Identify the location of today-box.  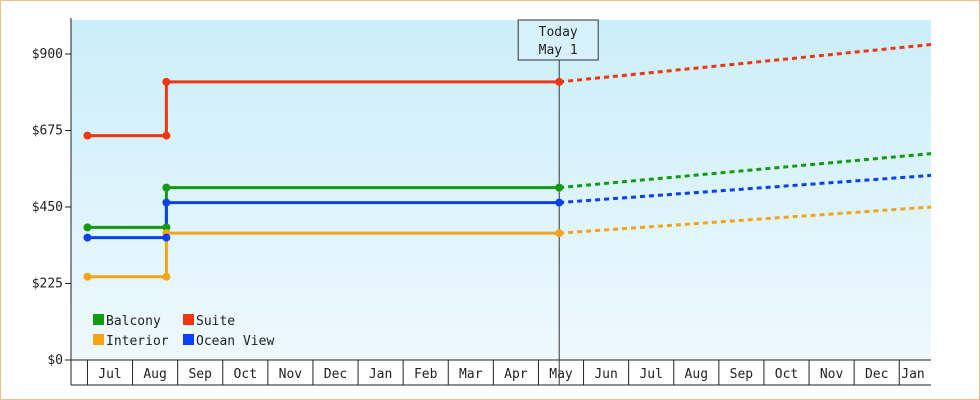
(558, 40).